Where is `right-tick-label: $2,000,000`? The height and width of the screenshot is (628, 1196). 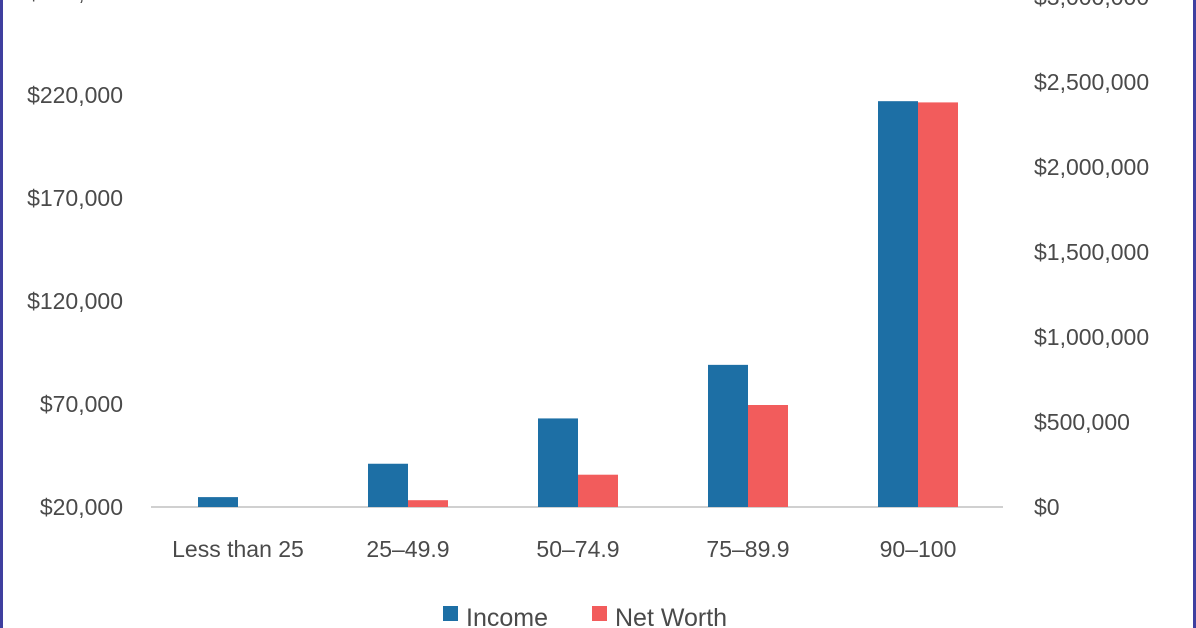
right-tick-label: $2,000,000 is located at coordinates (1091, 167).